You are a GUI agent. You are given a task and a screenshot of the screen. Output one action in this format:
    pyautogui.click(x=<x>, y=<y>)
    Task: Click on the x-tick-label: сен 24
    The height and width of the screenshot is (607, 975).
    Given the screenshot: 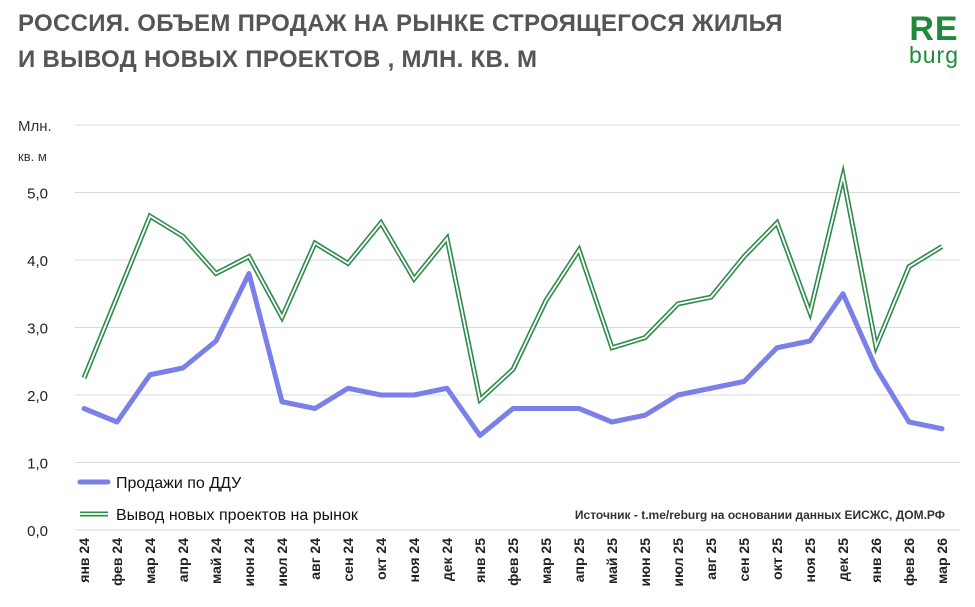 What is the action you would take?
    pyautogui.click(x=348, y=560)
    